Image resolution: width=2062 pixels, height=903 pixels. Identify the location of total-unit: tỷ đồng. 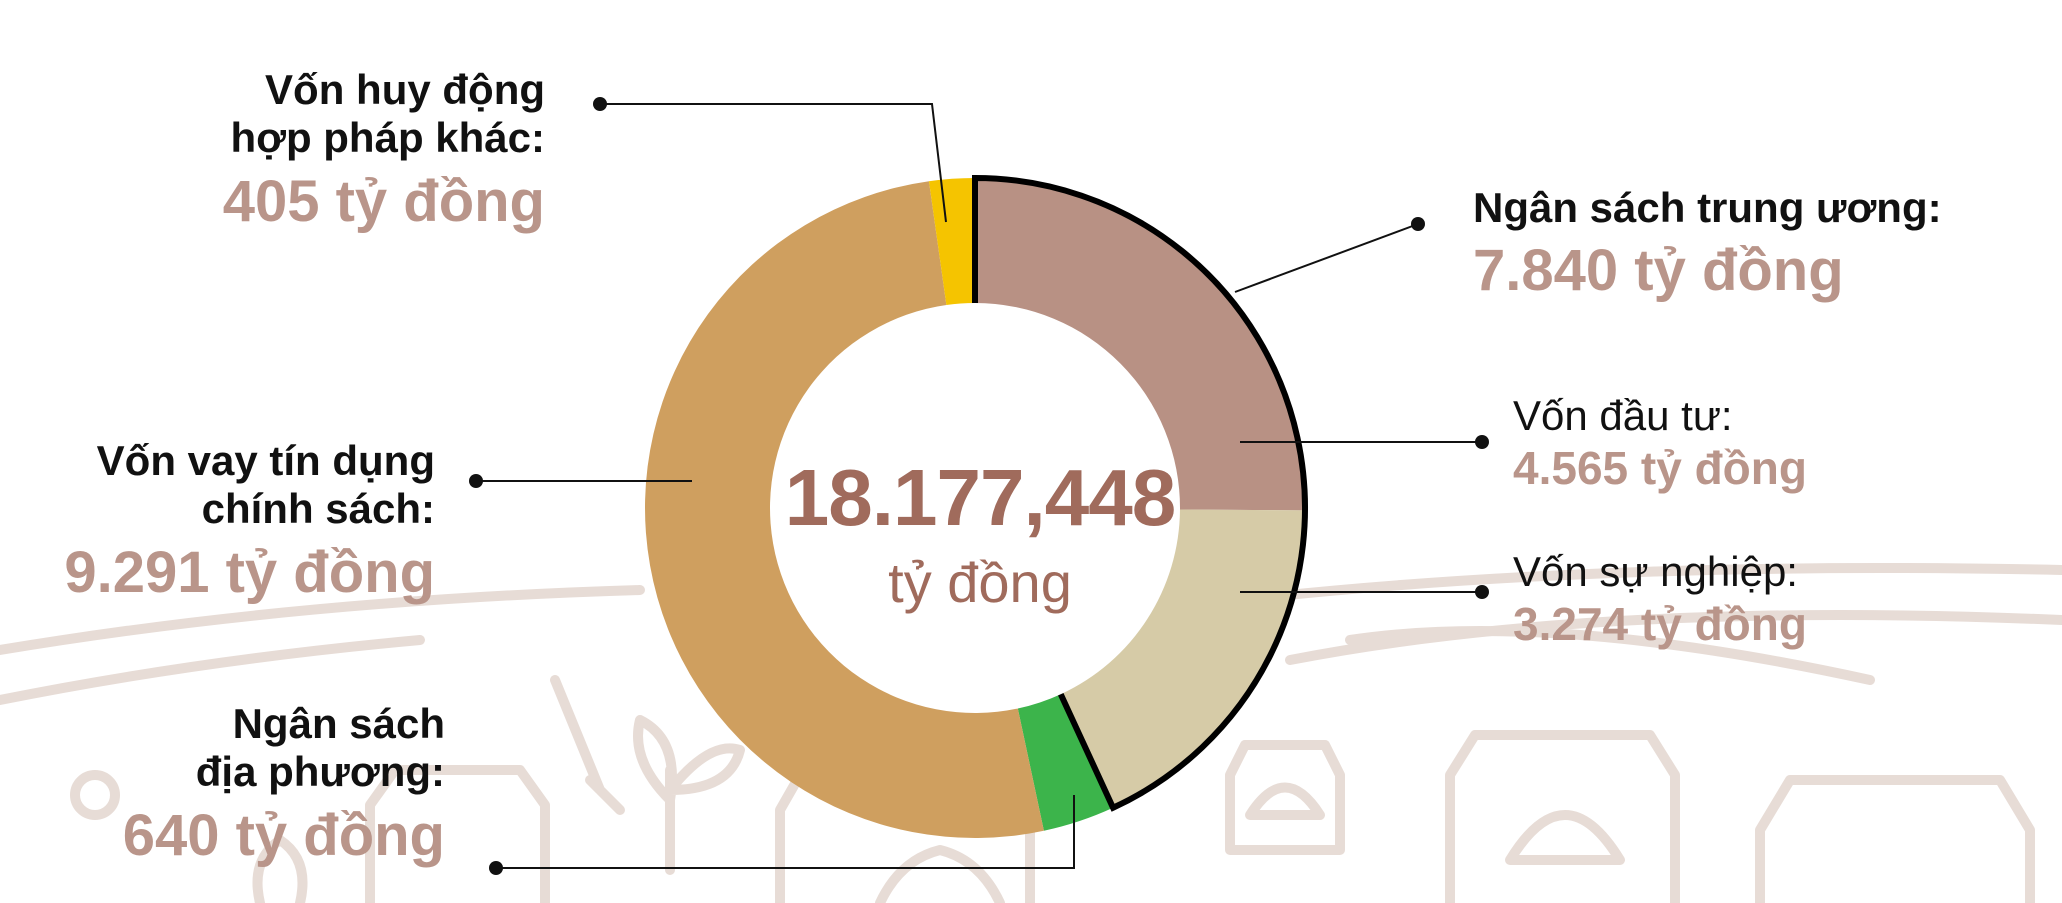
(980, 582).